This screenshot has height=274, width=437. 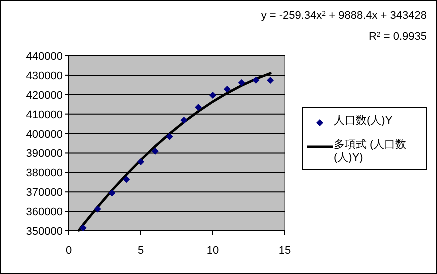 I want to click on y-tick-label: 430000, so click(x=44, y=76).